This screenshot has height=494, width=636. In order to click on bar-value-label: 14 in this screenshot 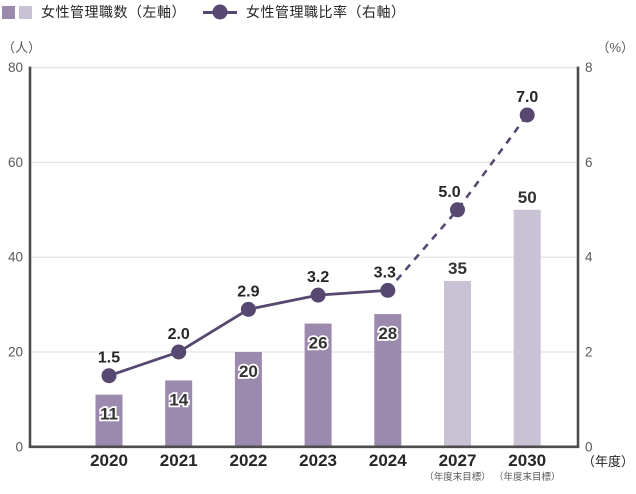, I will do `click(178, 399)`.